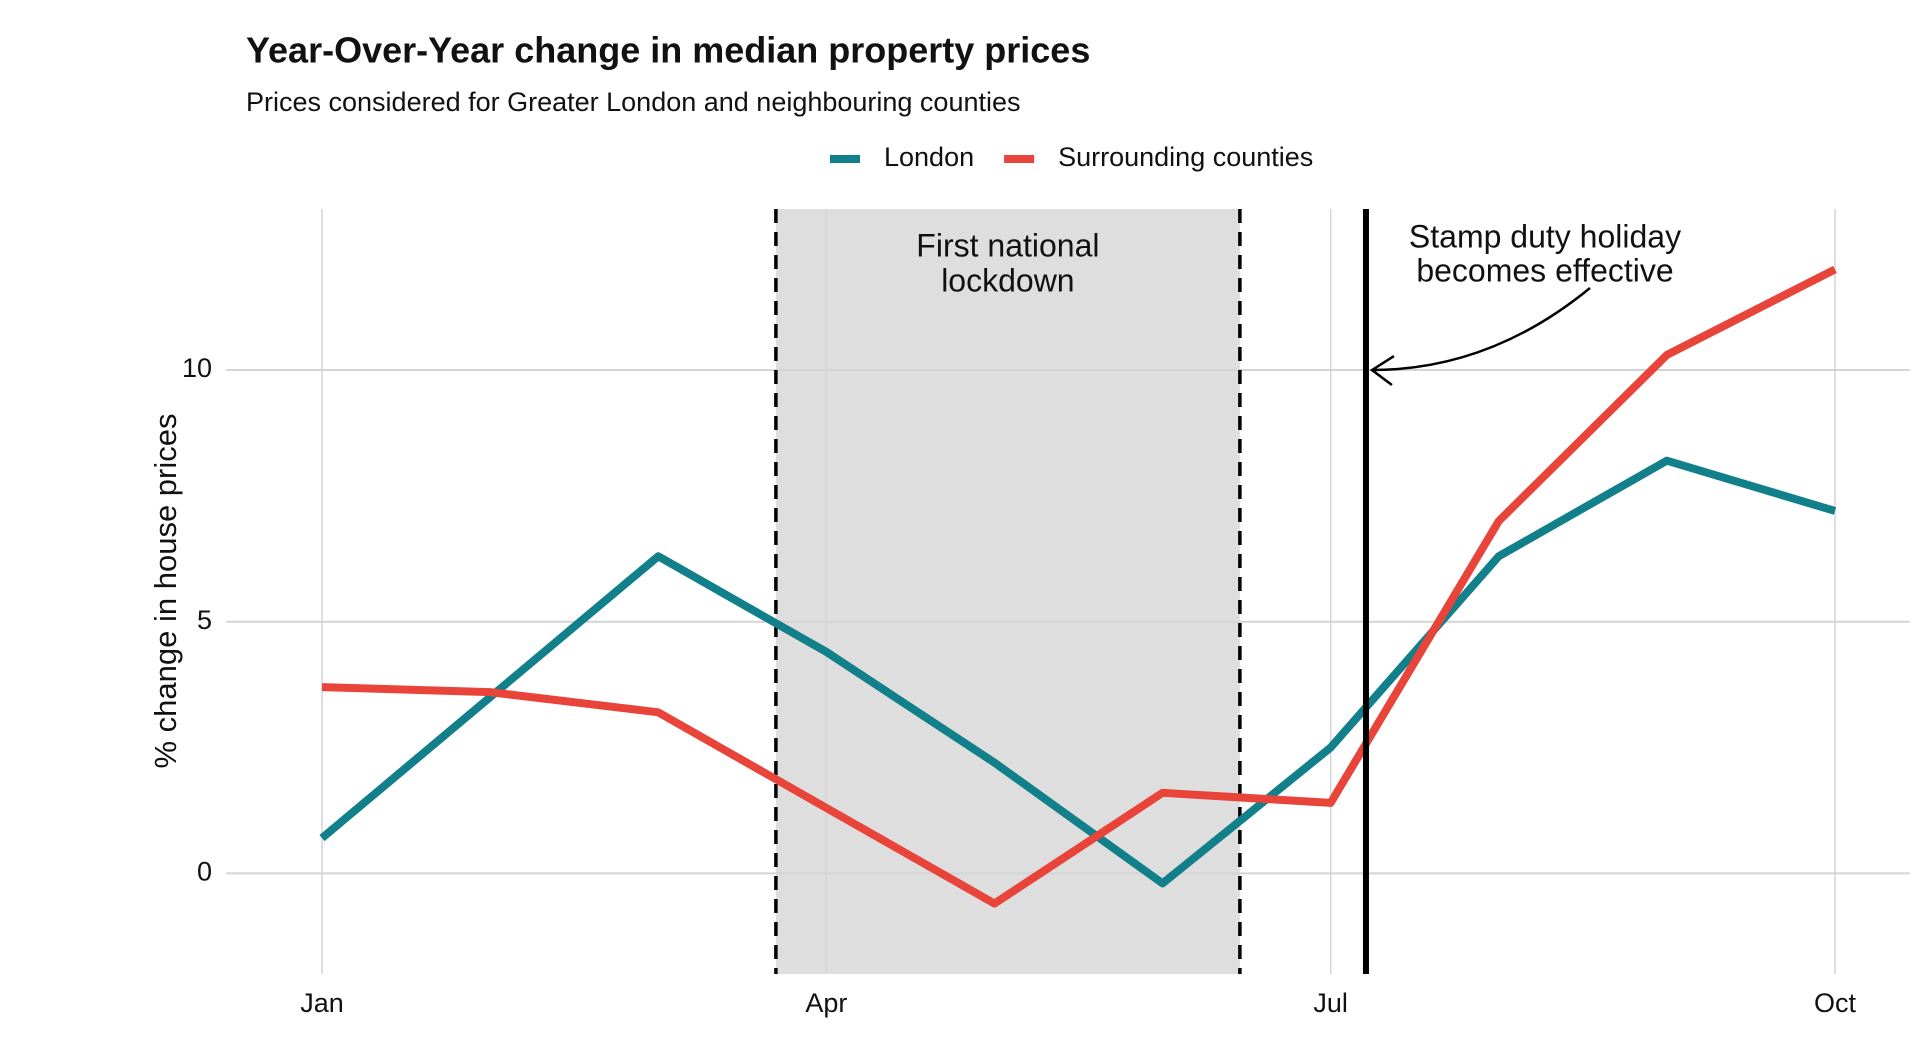  I want to click on x-tick-label: Oct, so click(1835, 1003).